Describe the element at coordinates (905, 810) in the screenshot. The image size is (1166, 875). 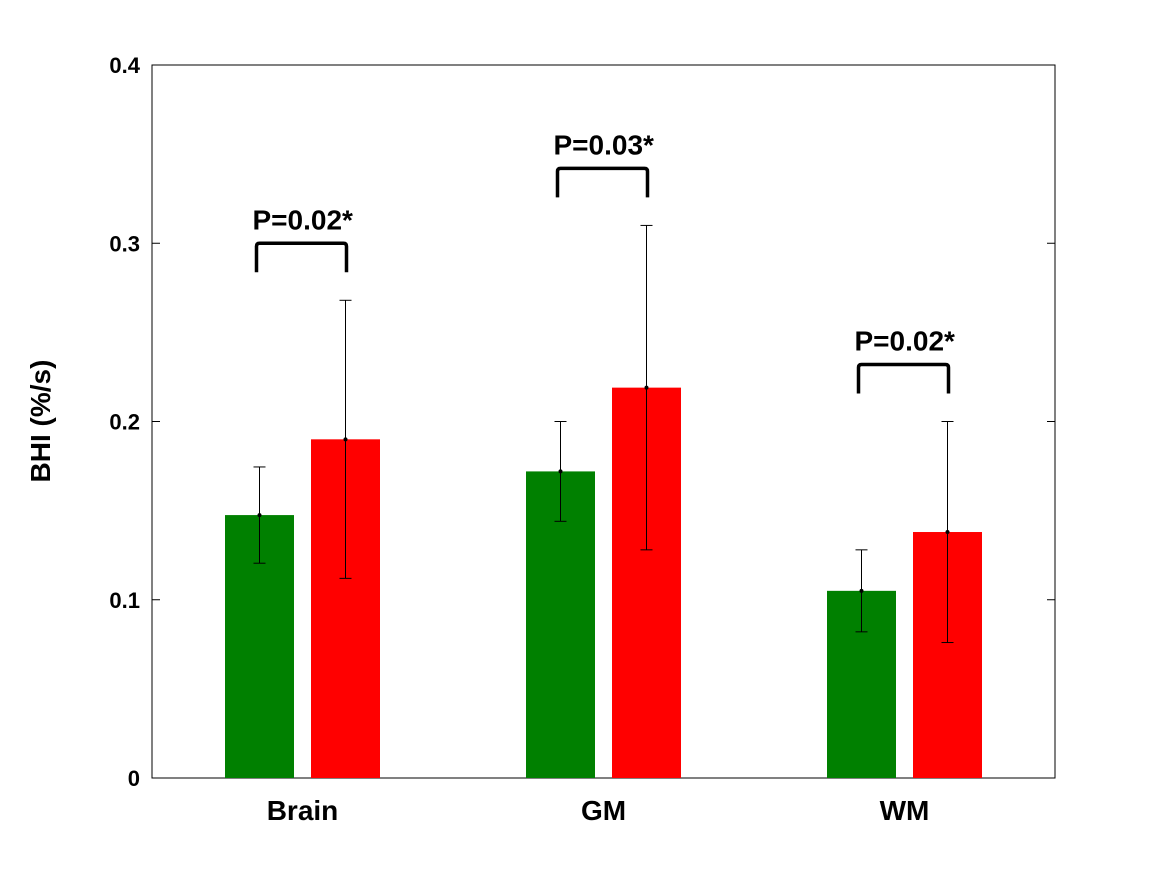
I see `x-tick-label: WM` at that location.